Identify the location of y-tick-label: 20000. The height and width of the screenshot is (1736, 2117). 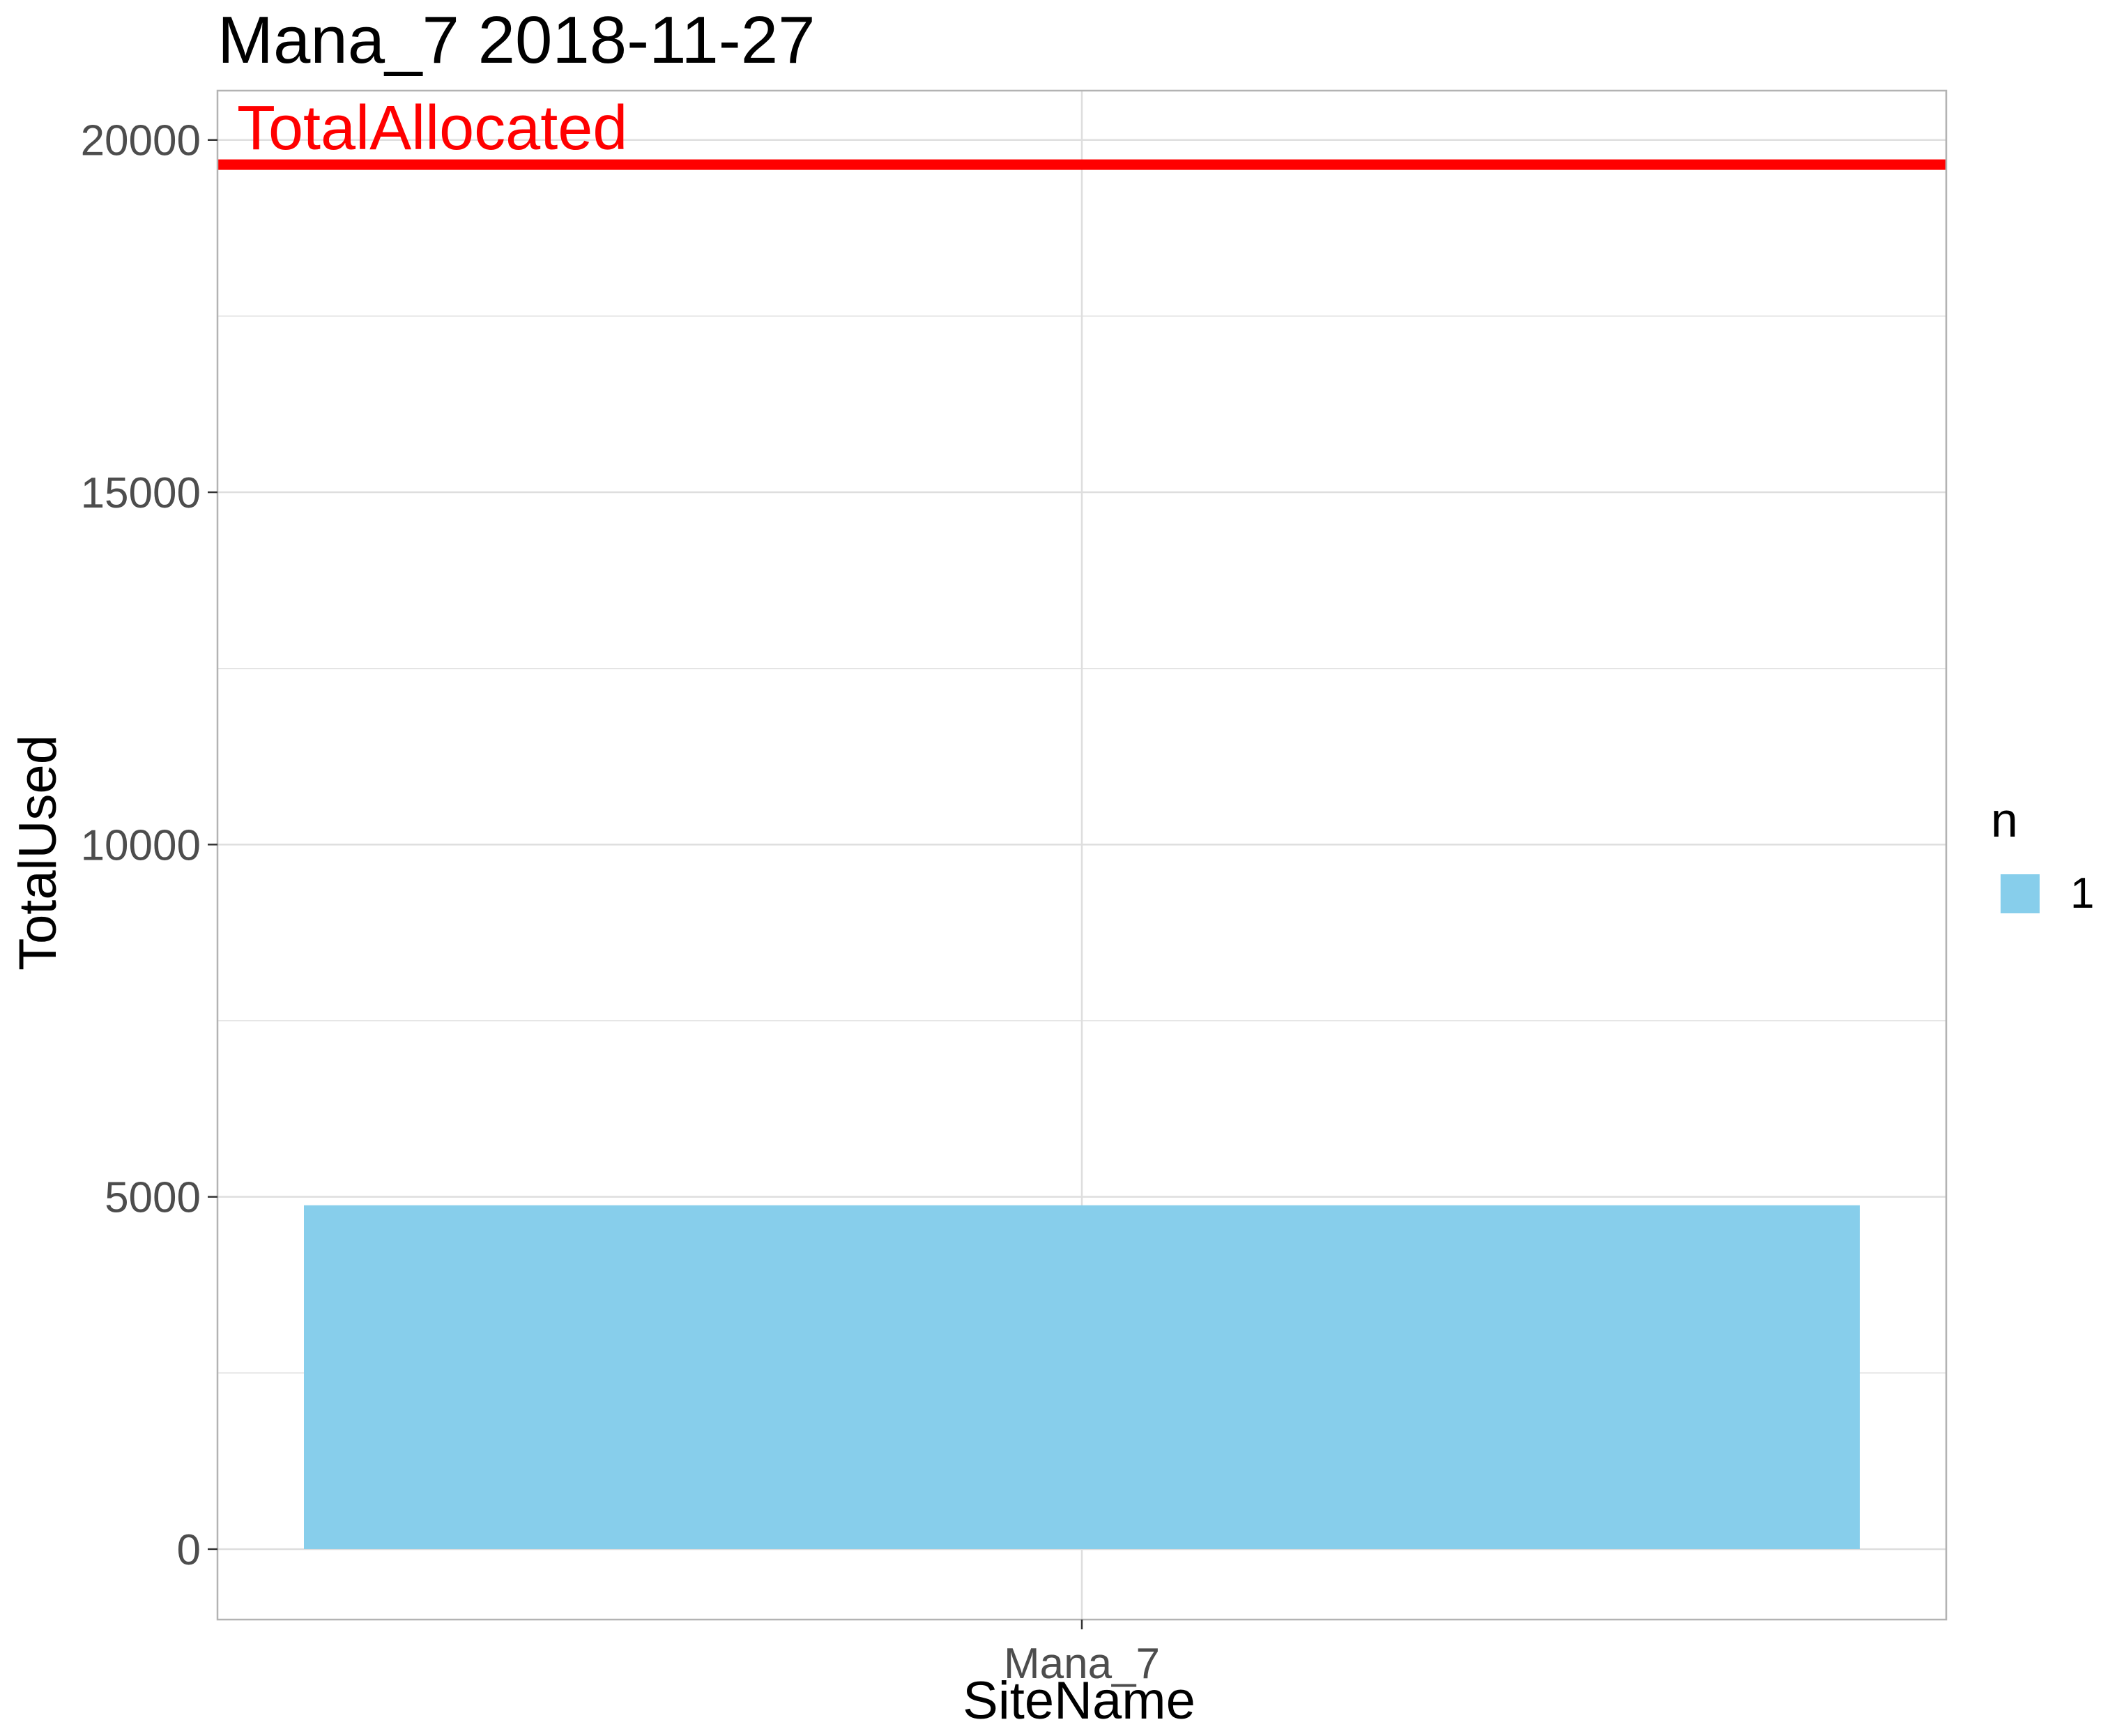
(141, 141).